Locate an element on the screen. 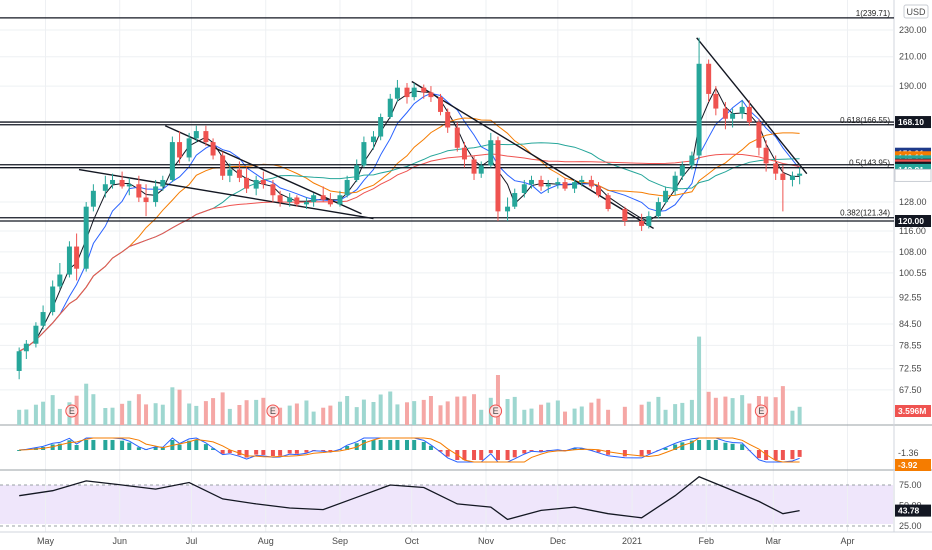 Image resolution: width=932 pixels, height=550 pixels. rsi-value: 43.78 is located at coordinates (909, 511).